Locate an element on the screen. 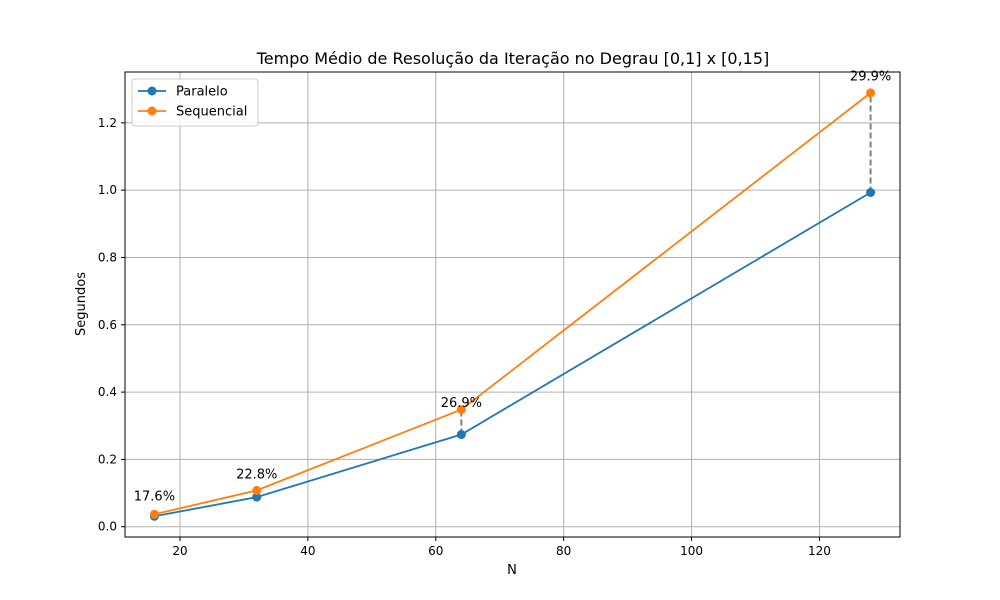  x-tick-label: 60 is located at coordinates (435, 551).